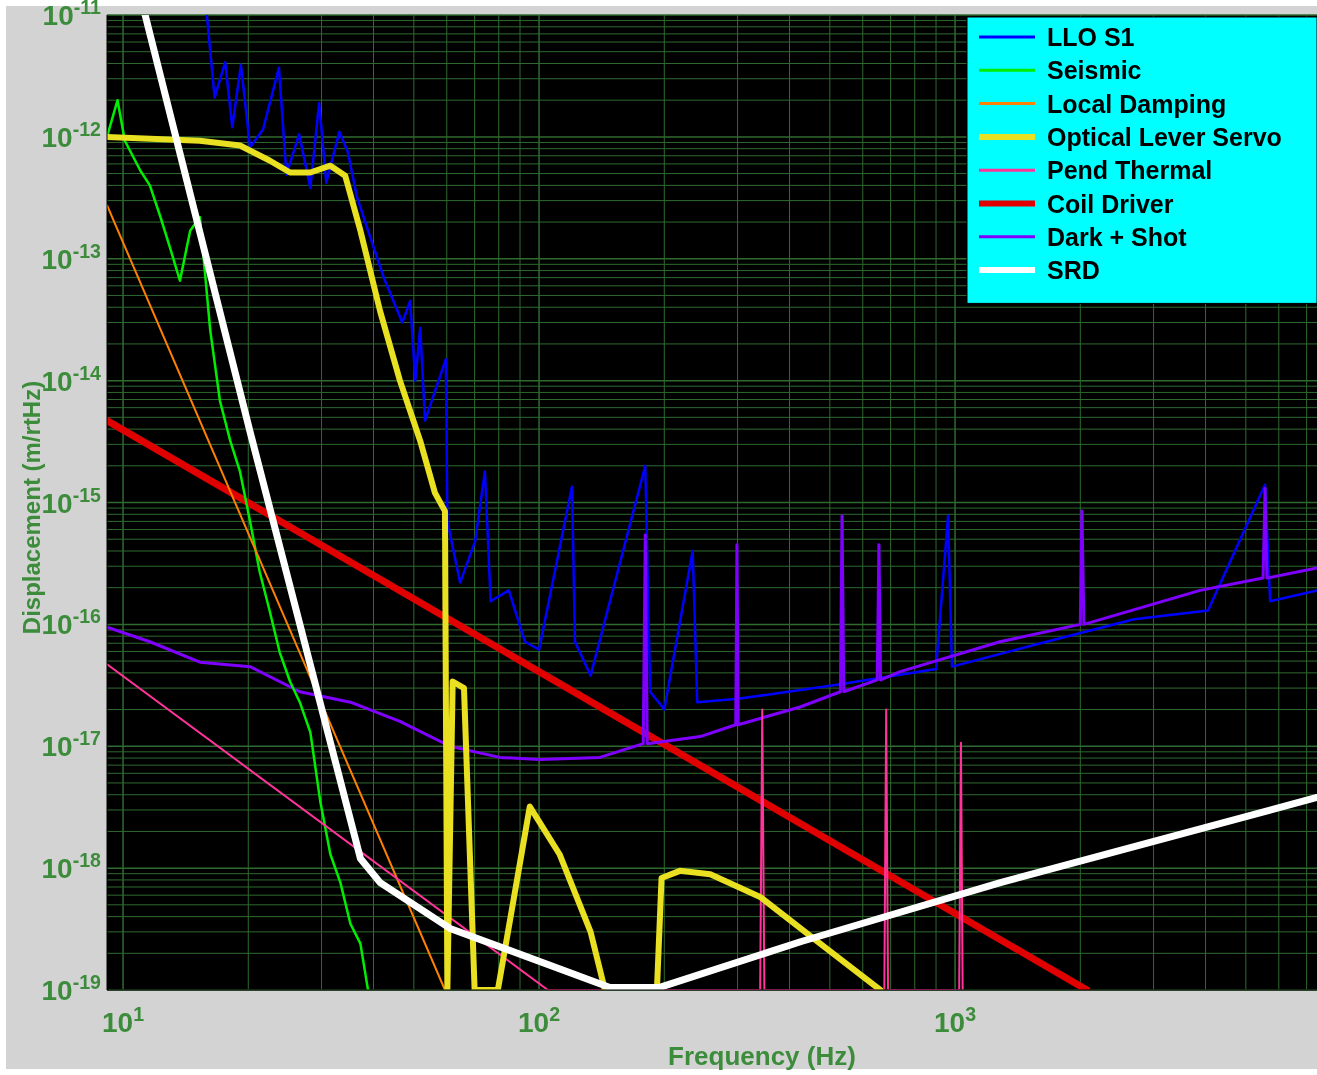  What do you see at coordinates (71, 867) in the screenshot?
I see `y-tick-label: 10$^{-18}$` at bounding box center [71, 867].